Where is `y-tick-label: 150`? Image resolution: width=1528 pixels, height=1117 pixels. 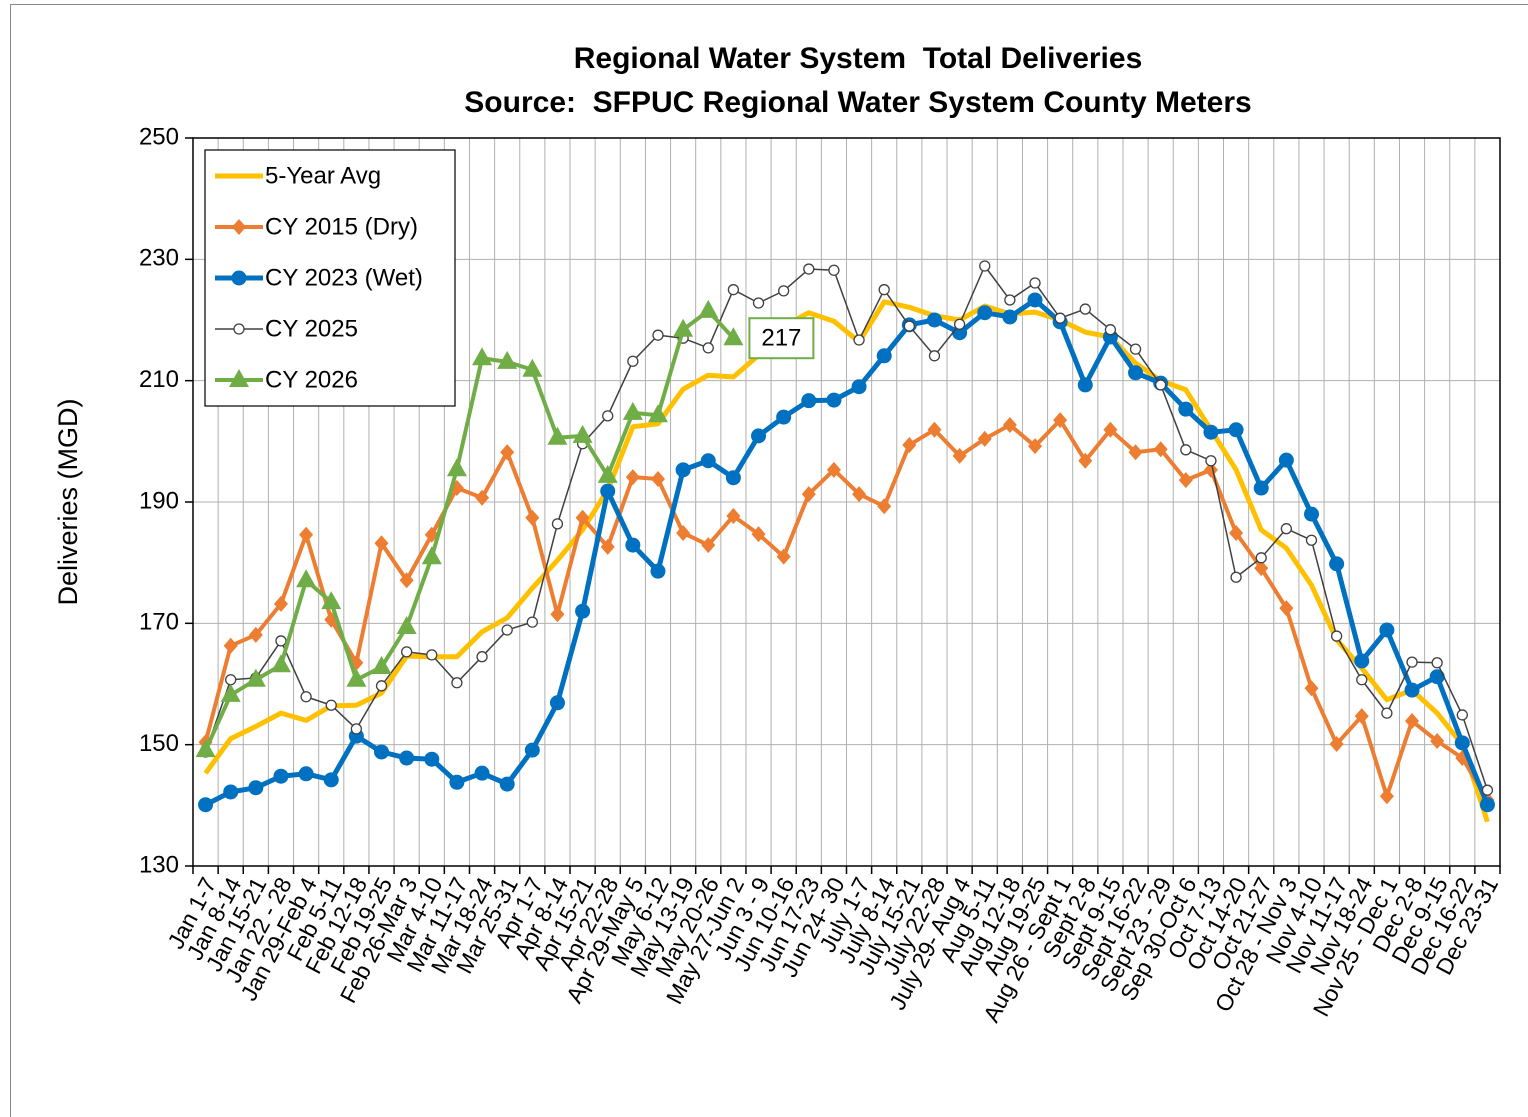 y-tick-label: 150 is located at coordinates (159, 743).